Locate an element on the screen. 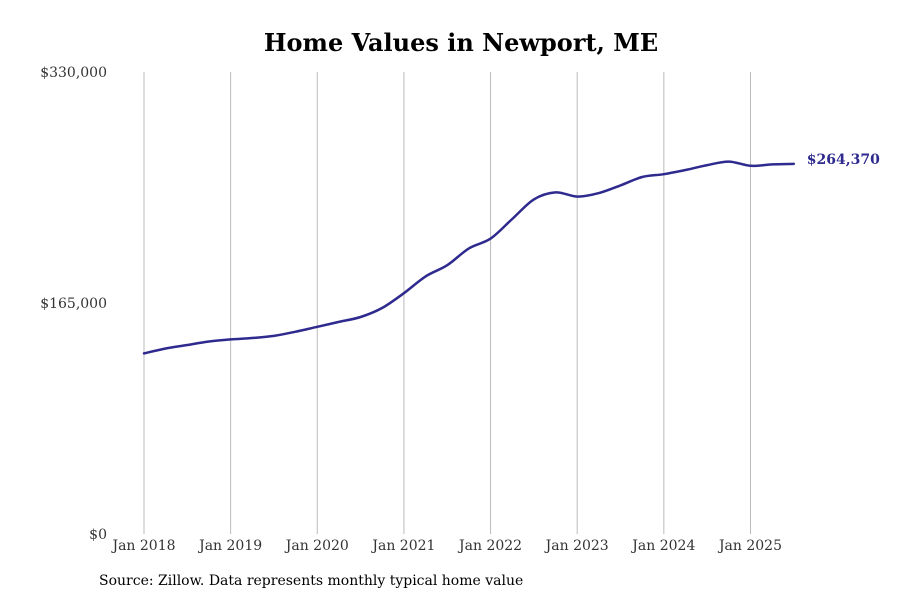 The image size is (900, 600). chart-title: Home Values in Newport, ME is located at coordinates (461, 42).